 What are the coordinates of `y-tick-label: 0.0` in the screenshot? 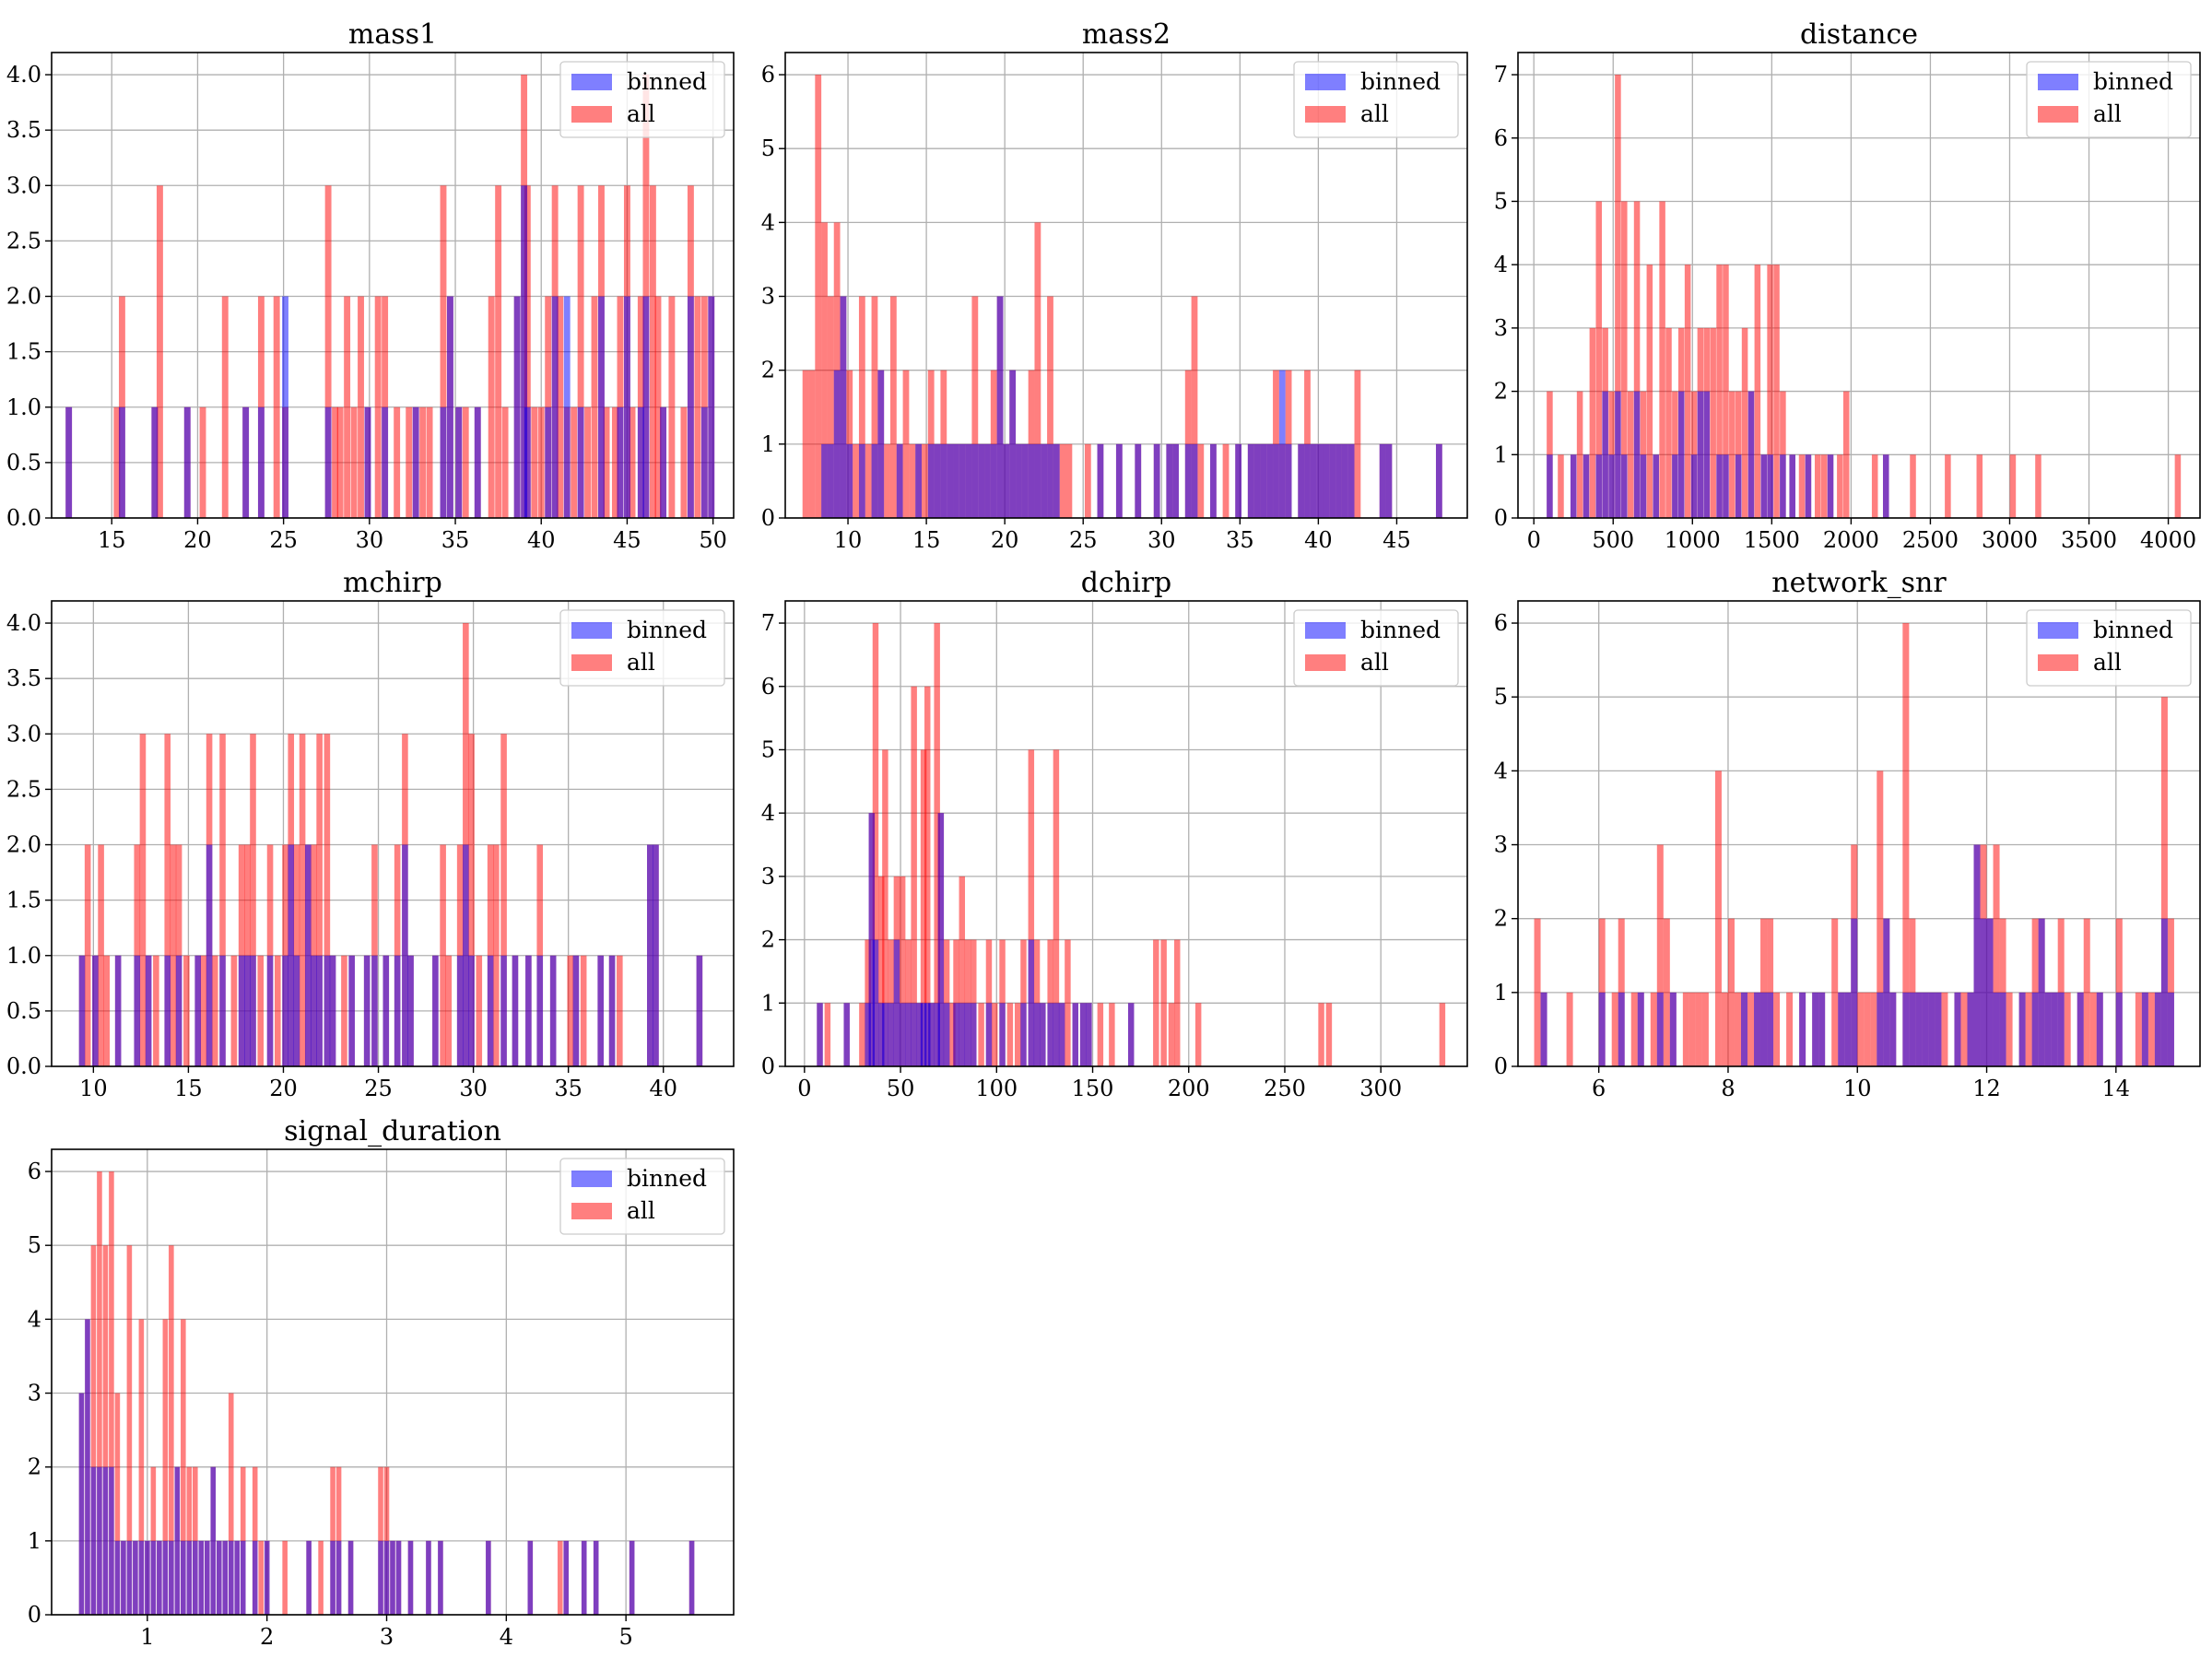 It's located at (23, 518).